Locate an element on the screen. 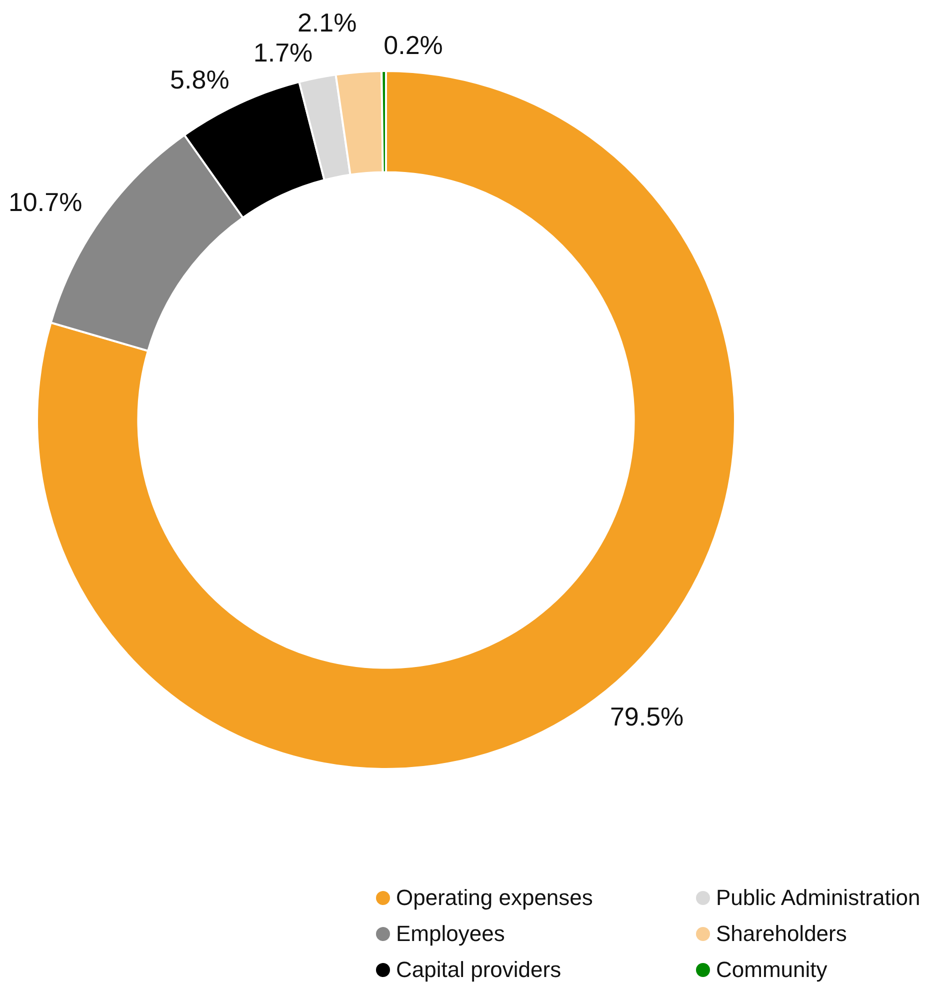 This screenshot has width=947, height=1000. data-label: 5.8% is located at coordinates (200, 79).